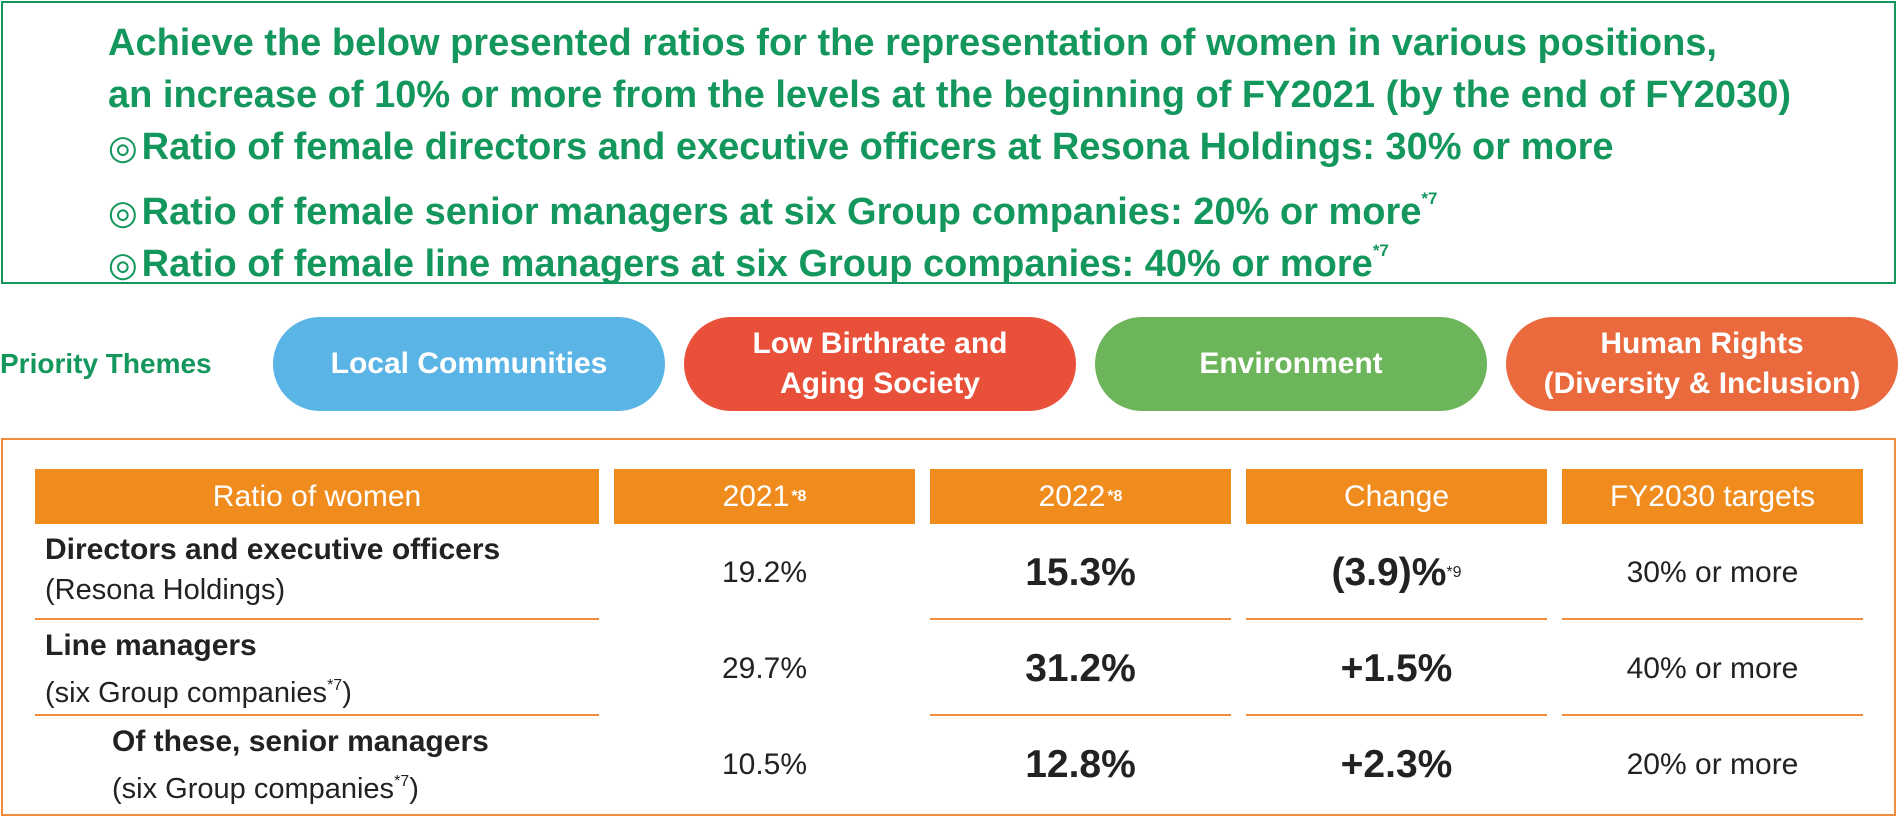  I want to click on header-change: Change, so click(1396, 496).